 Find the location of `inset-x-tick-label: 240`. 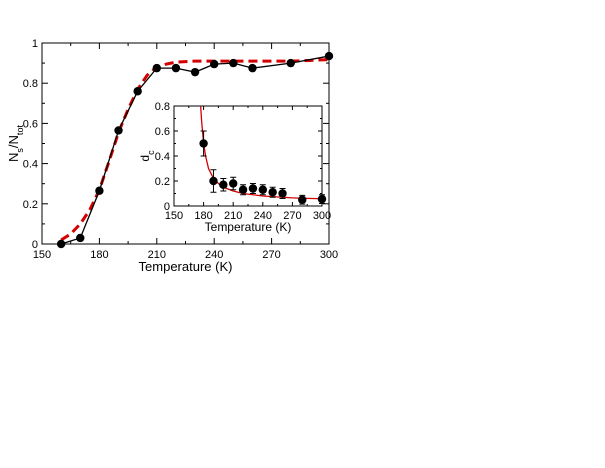

inset-x-tick-label: 240 is located at coordinates (263, 216).